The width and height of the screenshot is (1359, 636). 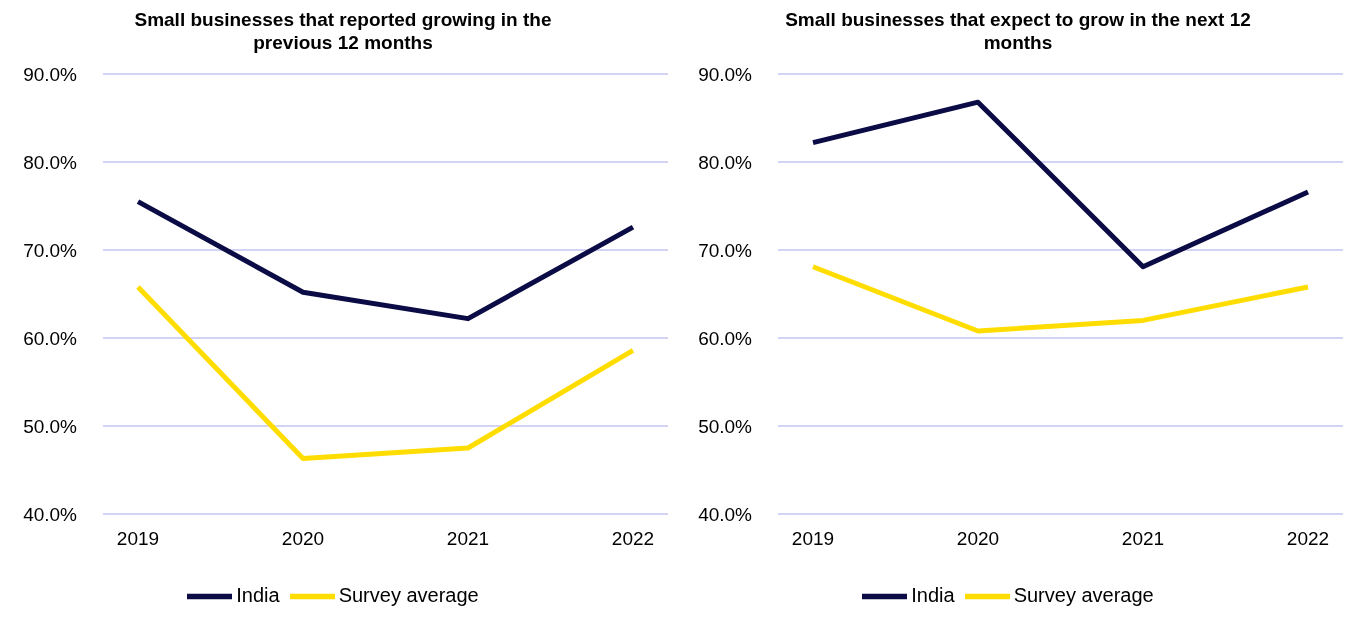 I want to click on chart-title: Small businesses that expect to grow in the next 12 months, so click(x=1018, y=31).